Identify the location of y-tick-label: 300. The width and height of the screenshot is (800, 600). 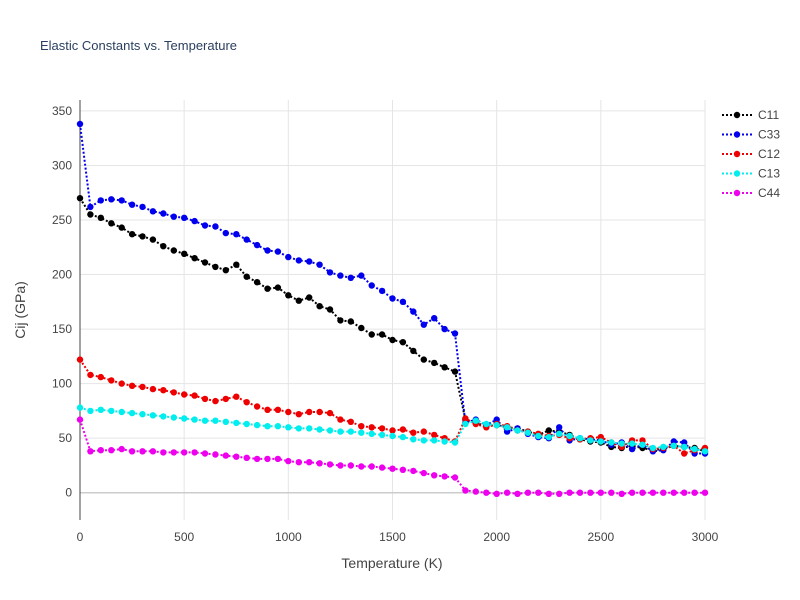
(62, 165).